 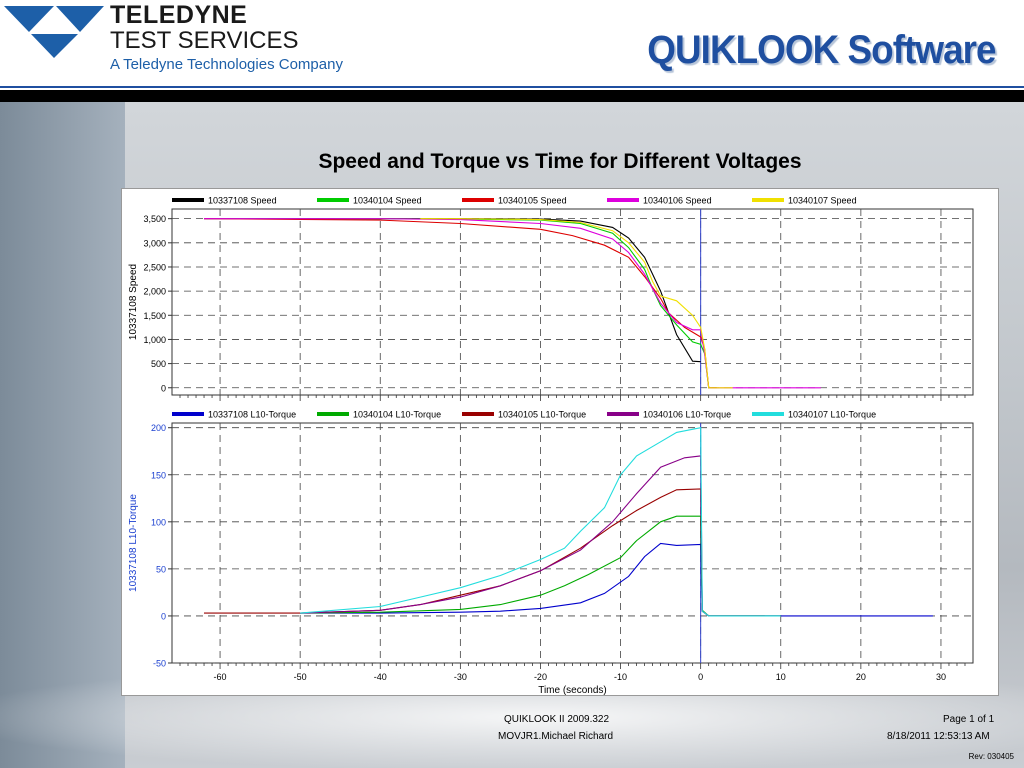 What do you see at coordinates (62, 435) in the screenshot?
I see `background-equipment-panel` at bounding box center [62, 435].